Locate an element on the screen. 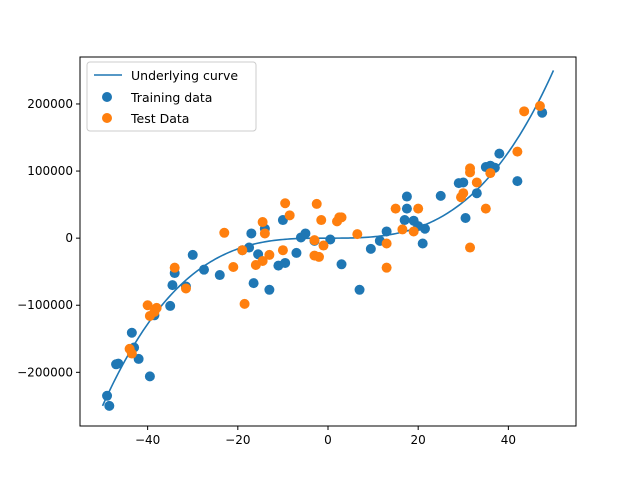  y-tick-label: −200000 is located at coordinates (45, 372).